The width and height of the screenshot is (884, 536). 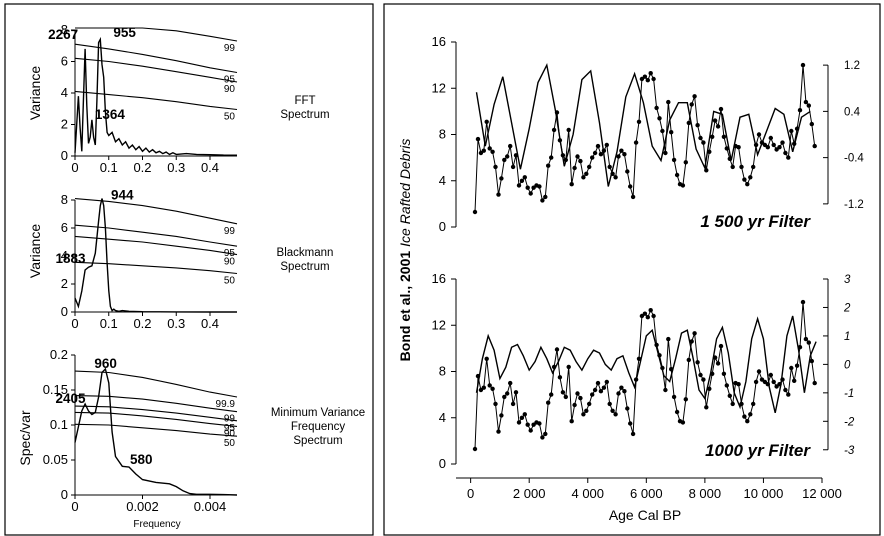 What do you see at coordinates (74, 323) in the screenshot?
I see `blackmann-xtick-label-0: 0` at bounding box center [74, 323].